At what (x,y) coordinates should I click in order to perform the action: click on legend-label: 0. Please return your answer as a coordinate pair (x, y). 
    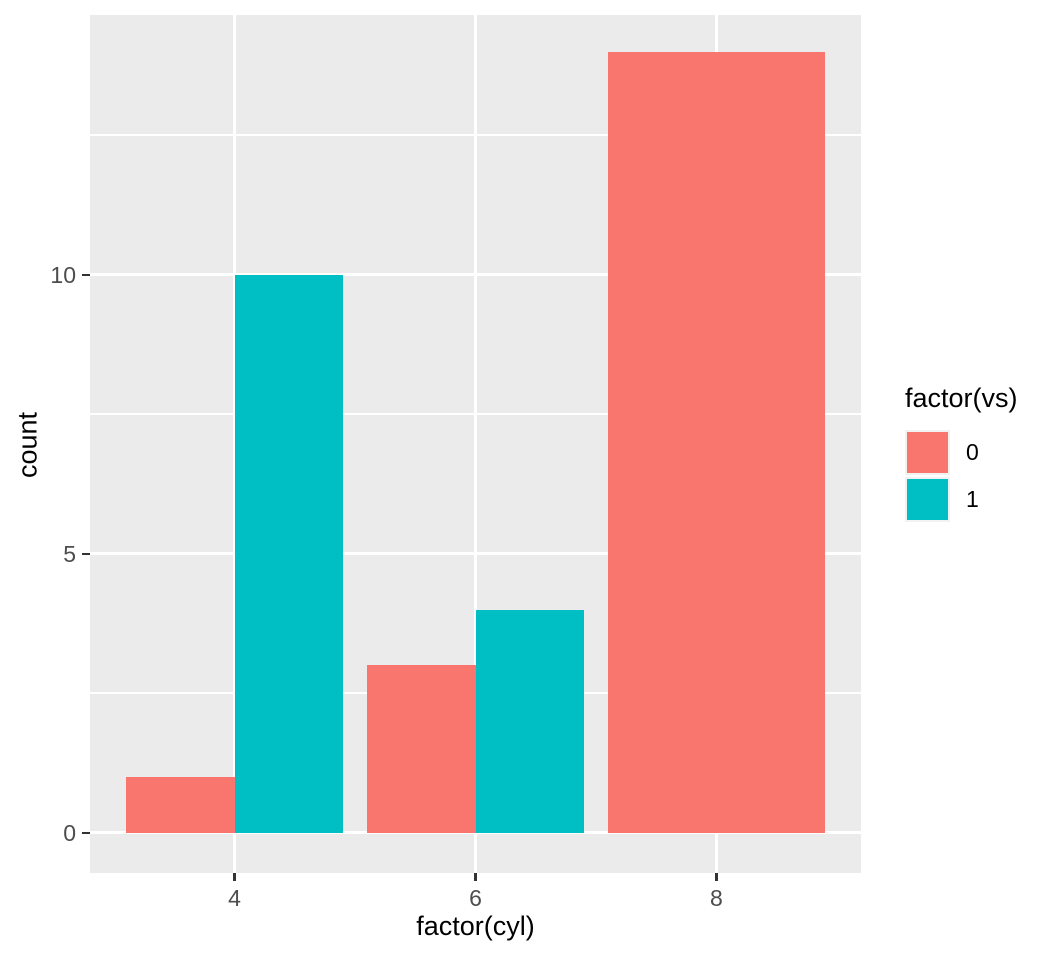
    Looking at the image, I should click on (972, 452).